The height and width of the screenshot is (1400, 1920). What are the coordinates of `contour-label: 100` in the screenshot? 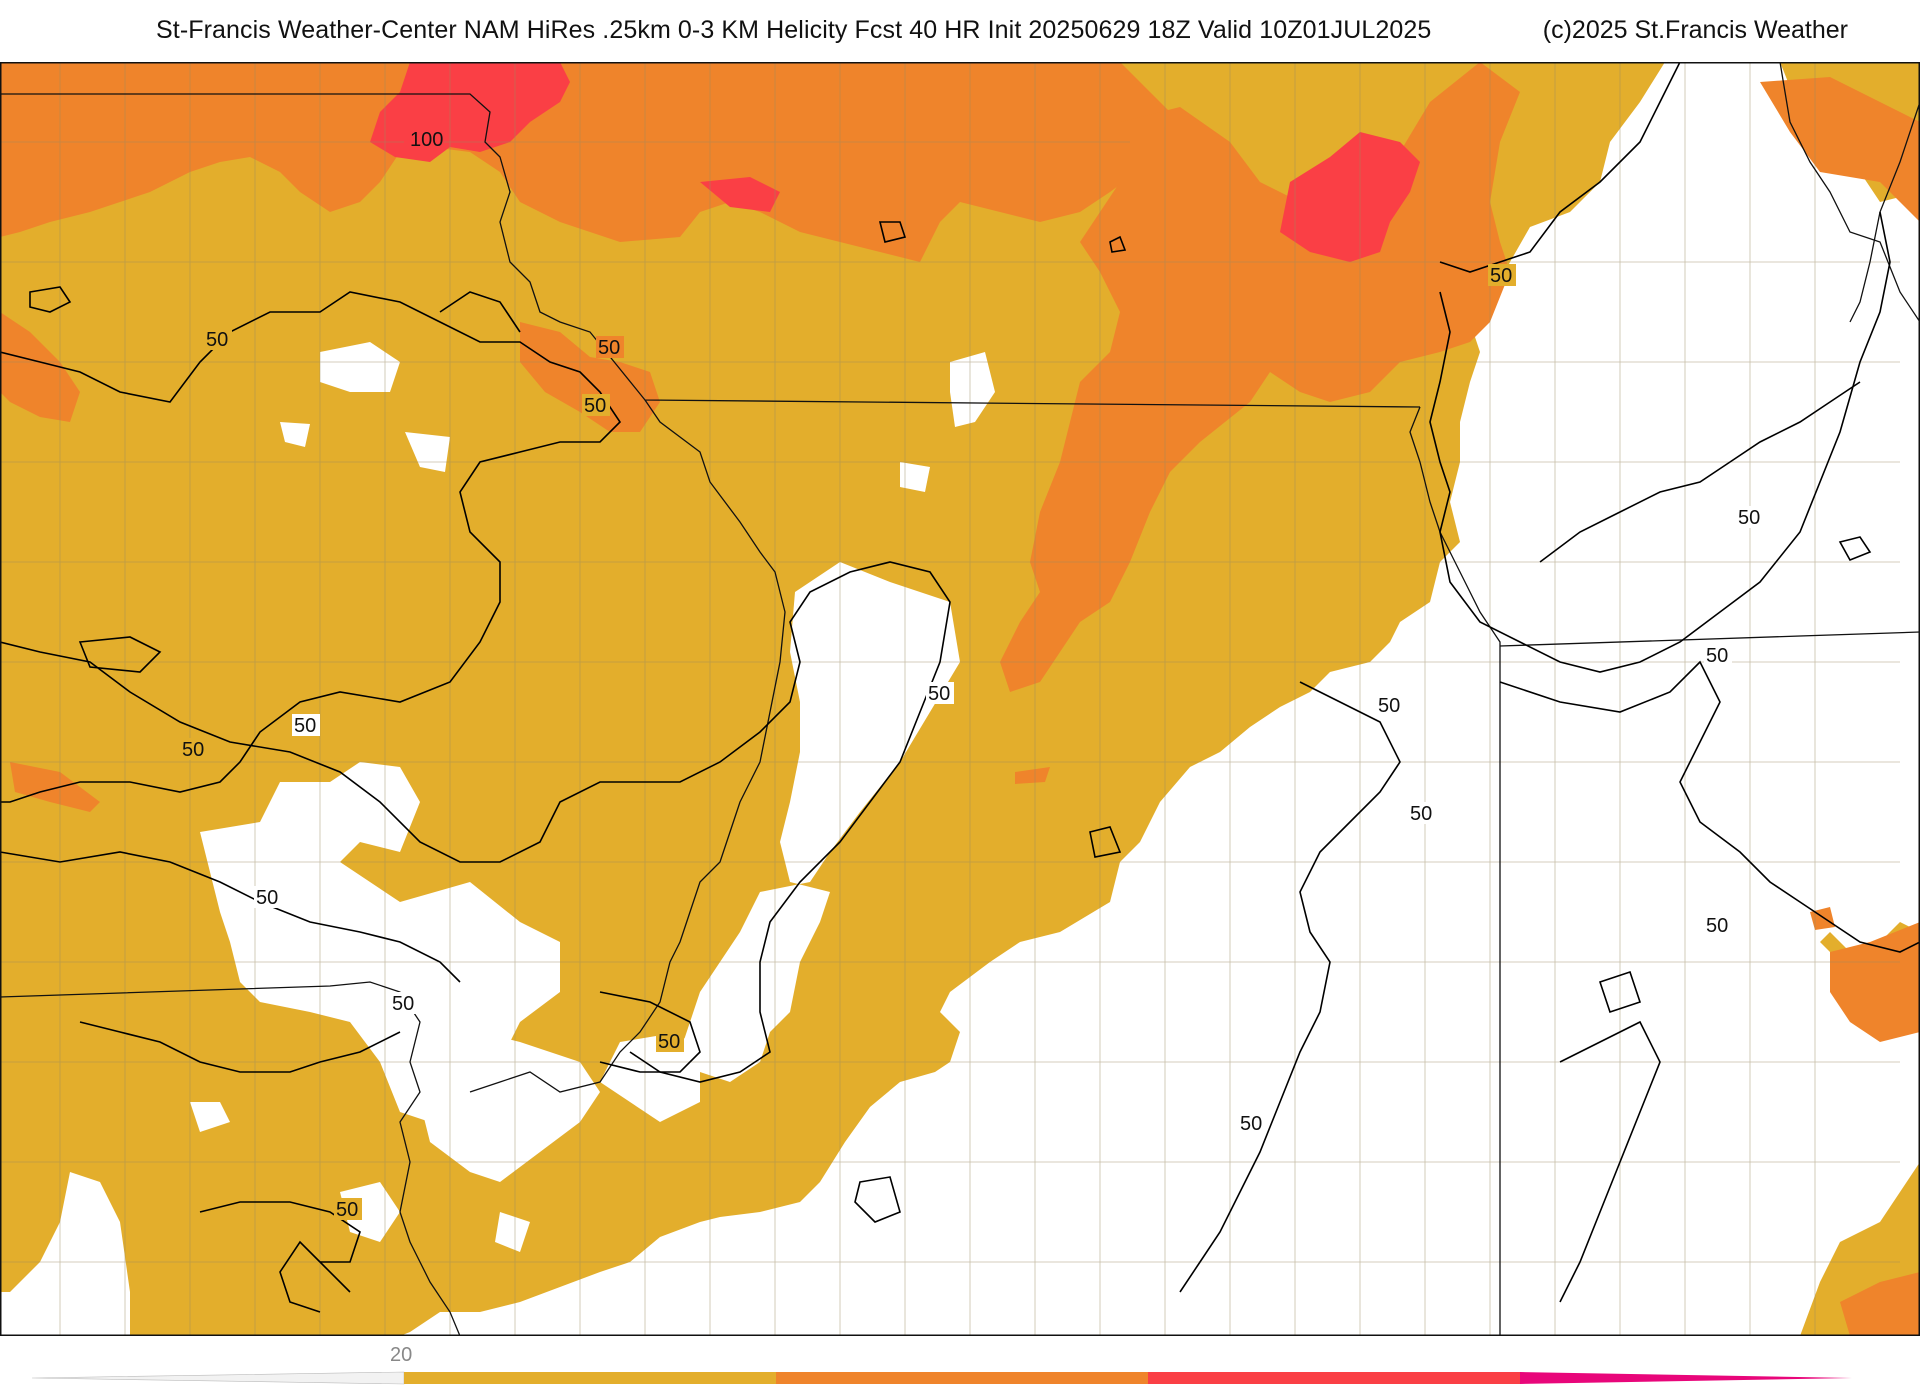 It's located at (424, 139).